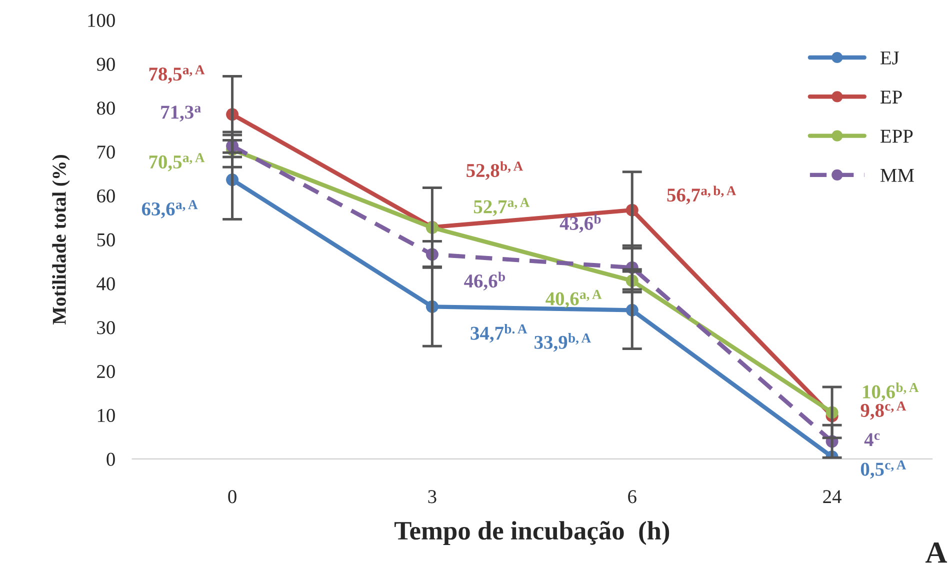 Image resolution: width=952 pixels, height=572 pixels. I want to click on data-label: 52,8$^{b,A}$, so click(494, 170).